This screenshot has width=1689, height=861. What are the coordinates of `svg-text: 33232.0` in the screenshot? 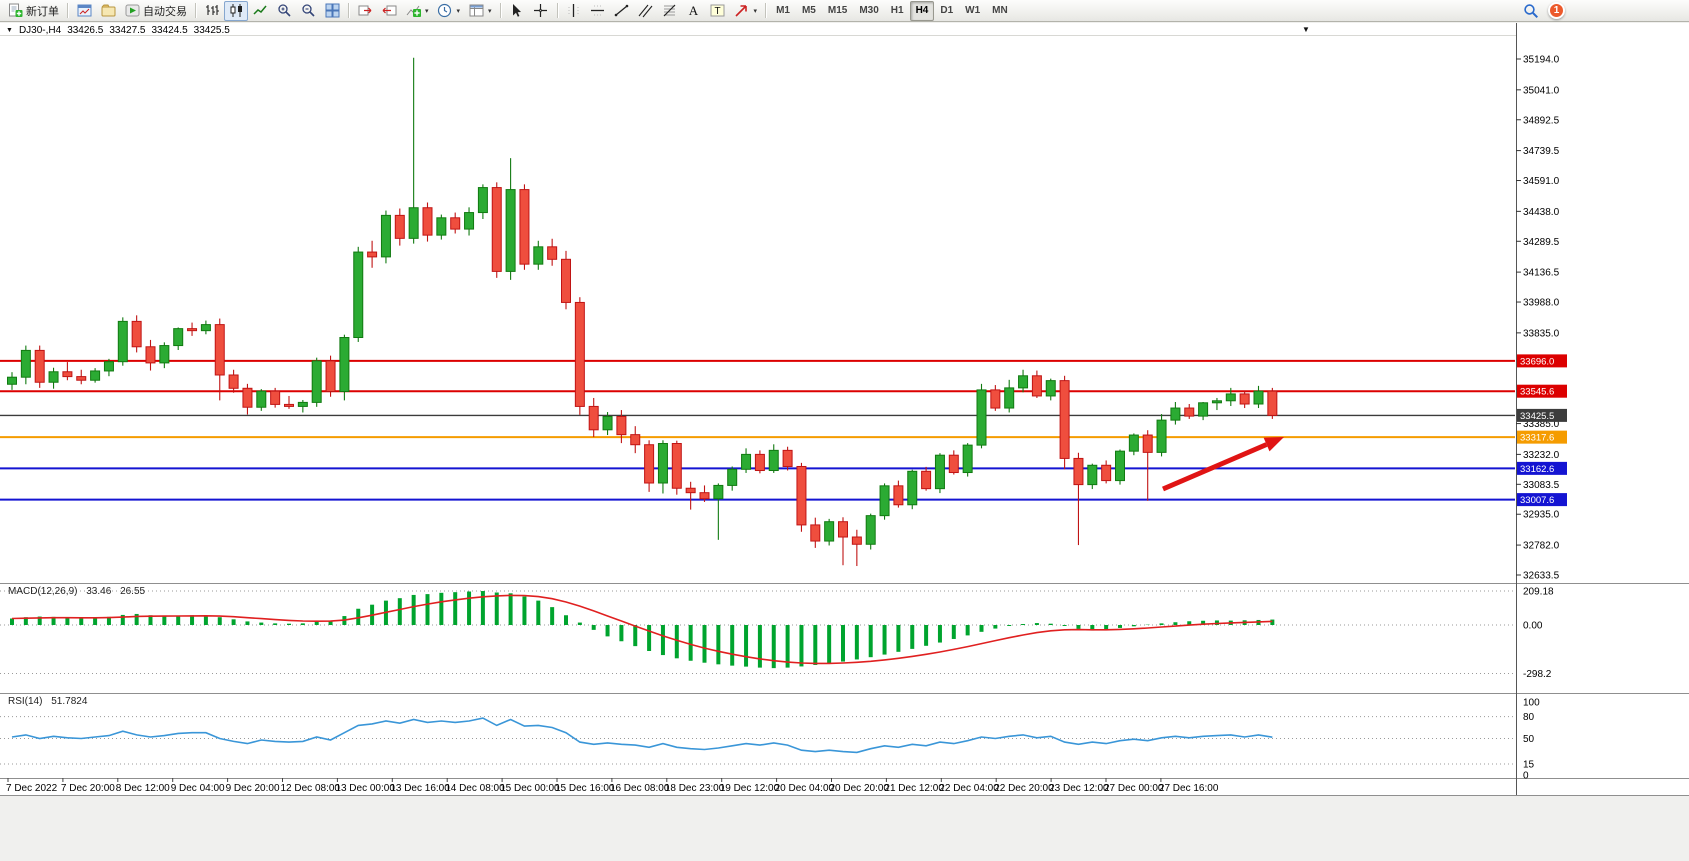 It's located at (1541, 455).